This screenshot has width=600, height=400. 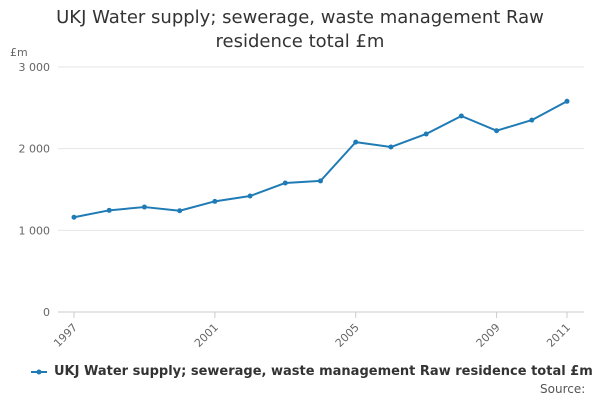 I want to click on y-tick-label: 2 000, so click(x=35, y=149).